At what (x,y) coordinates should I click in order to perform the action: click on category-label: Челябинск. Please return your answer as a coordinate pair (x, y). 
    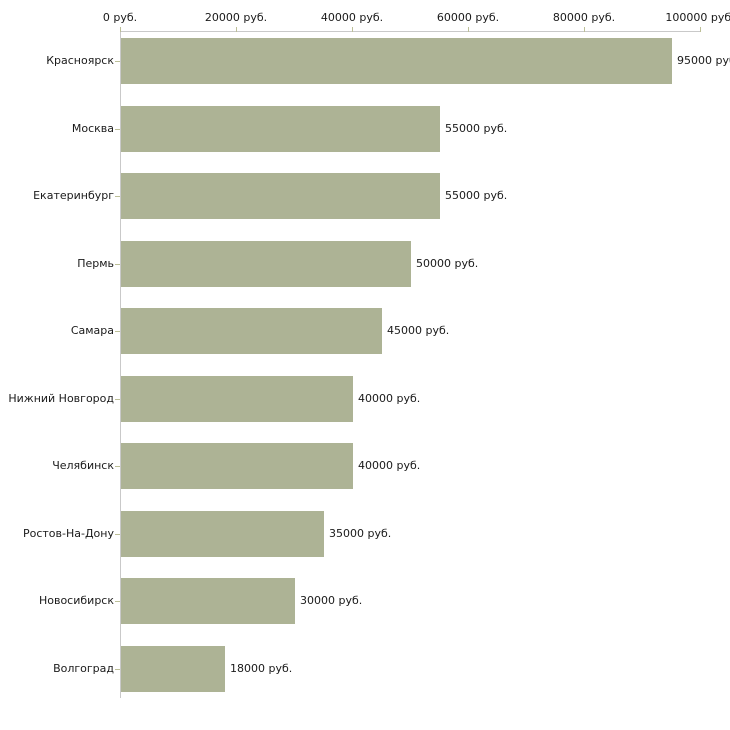
    Looking at the image, I should click on (83, 465).